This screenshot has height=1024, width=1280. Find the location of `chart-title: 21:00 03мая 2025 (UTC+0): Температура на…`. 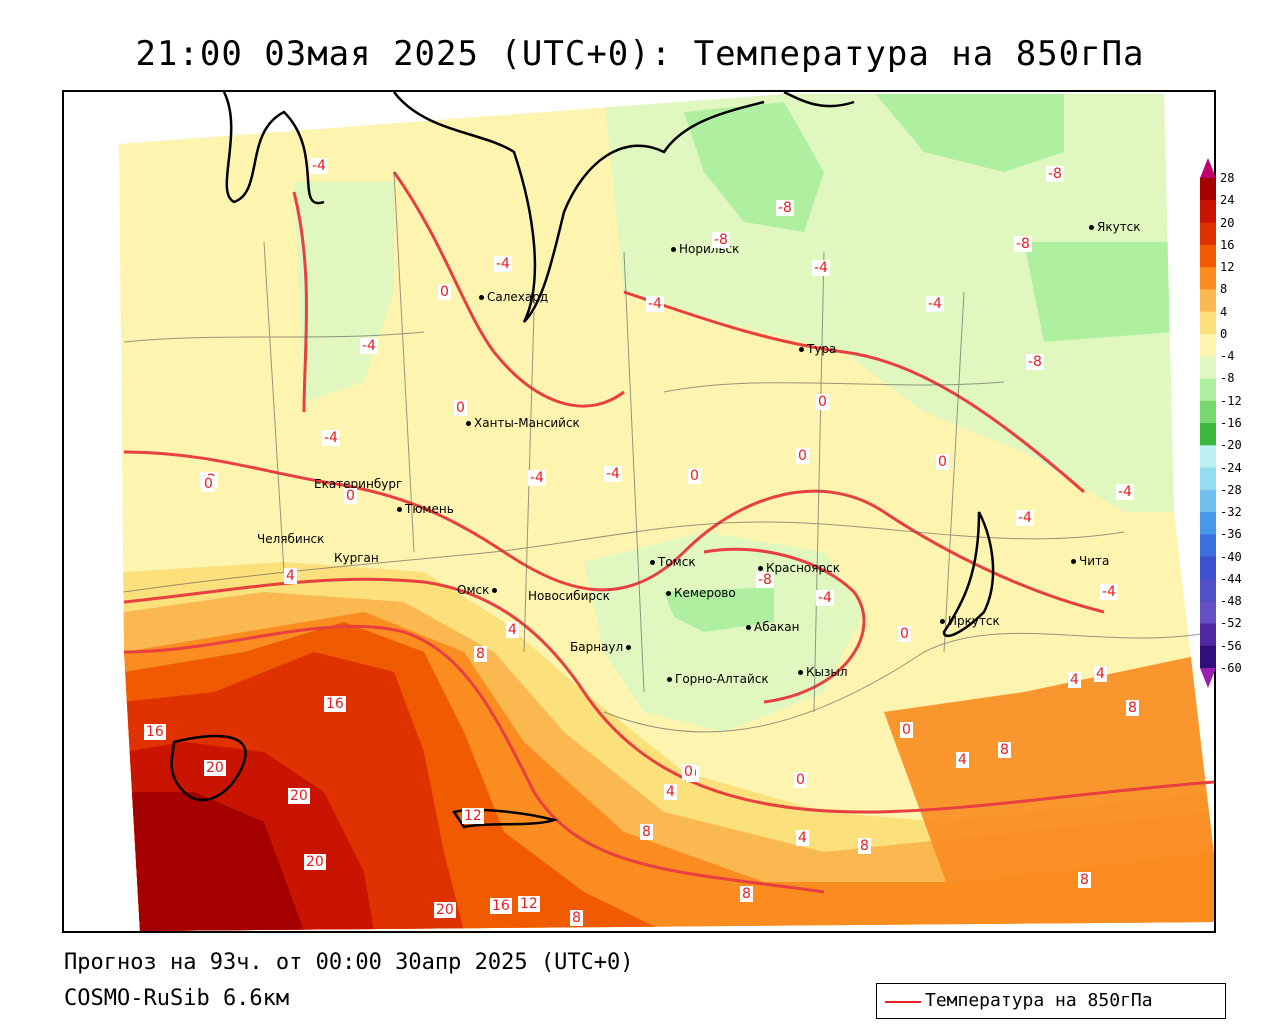

chart-title: 21:00 03мая 2025 (UTC+0): Температура на… is located at coordinates (640, 54).